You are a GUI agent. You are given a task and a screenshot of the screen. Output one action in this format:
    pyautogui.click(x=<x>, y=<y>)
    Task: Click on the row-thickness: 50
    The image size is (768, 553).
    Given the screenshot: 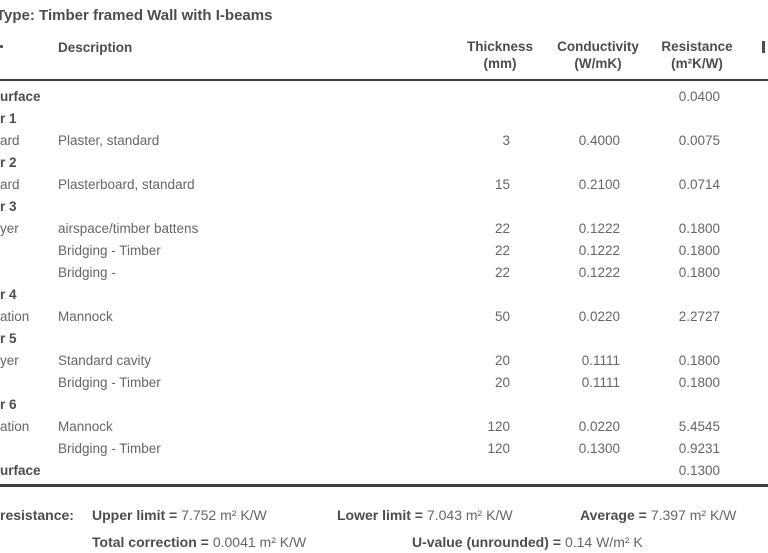 What is the action you would take?
    pyautogui.click(x=502, y=316)
    